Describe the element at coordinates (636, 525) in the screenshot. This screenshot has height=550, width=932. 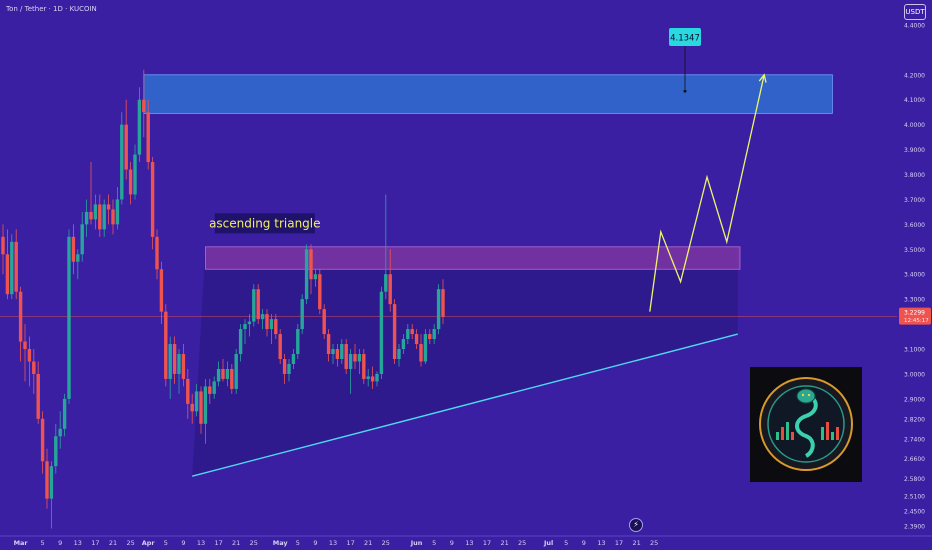
I see `lightning-icon: ⚡` at that location.